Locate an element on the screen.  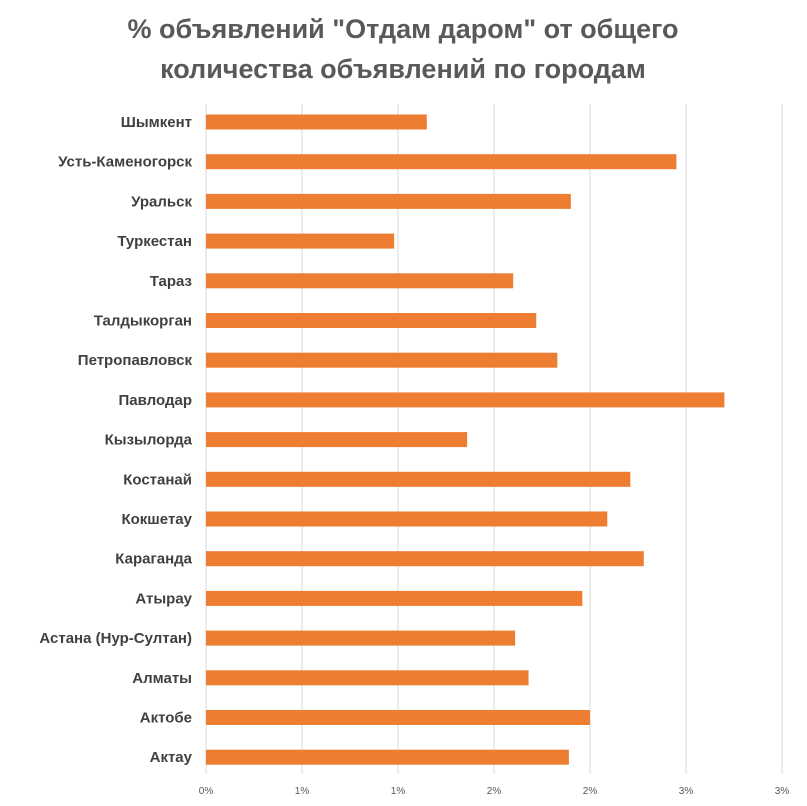
x-axis-tick-labels: 0% 1% 1% 2% 2% 3% 3% is located at coordinates (494, 791).